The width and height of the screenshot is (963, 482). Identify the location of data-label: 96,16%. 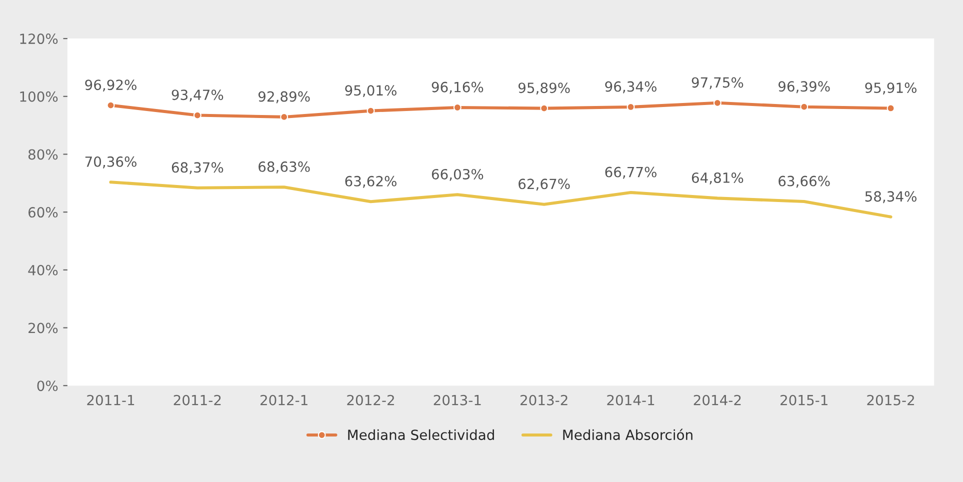
(458, 88).